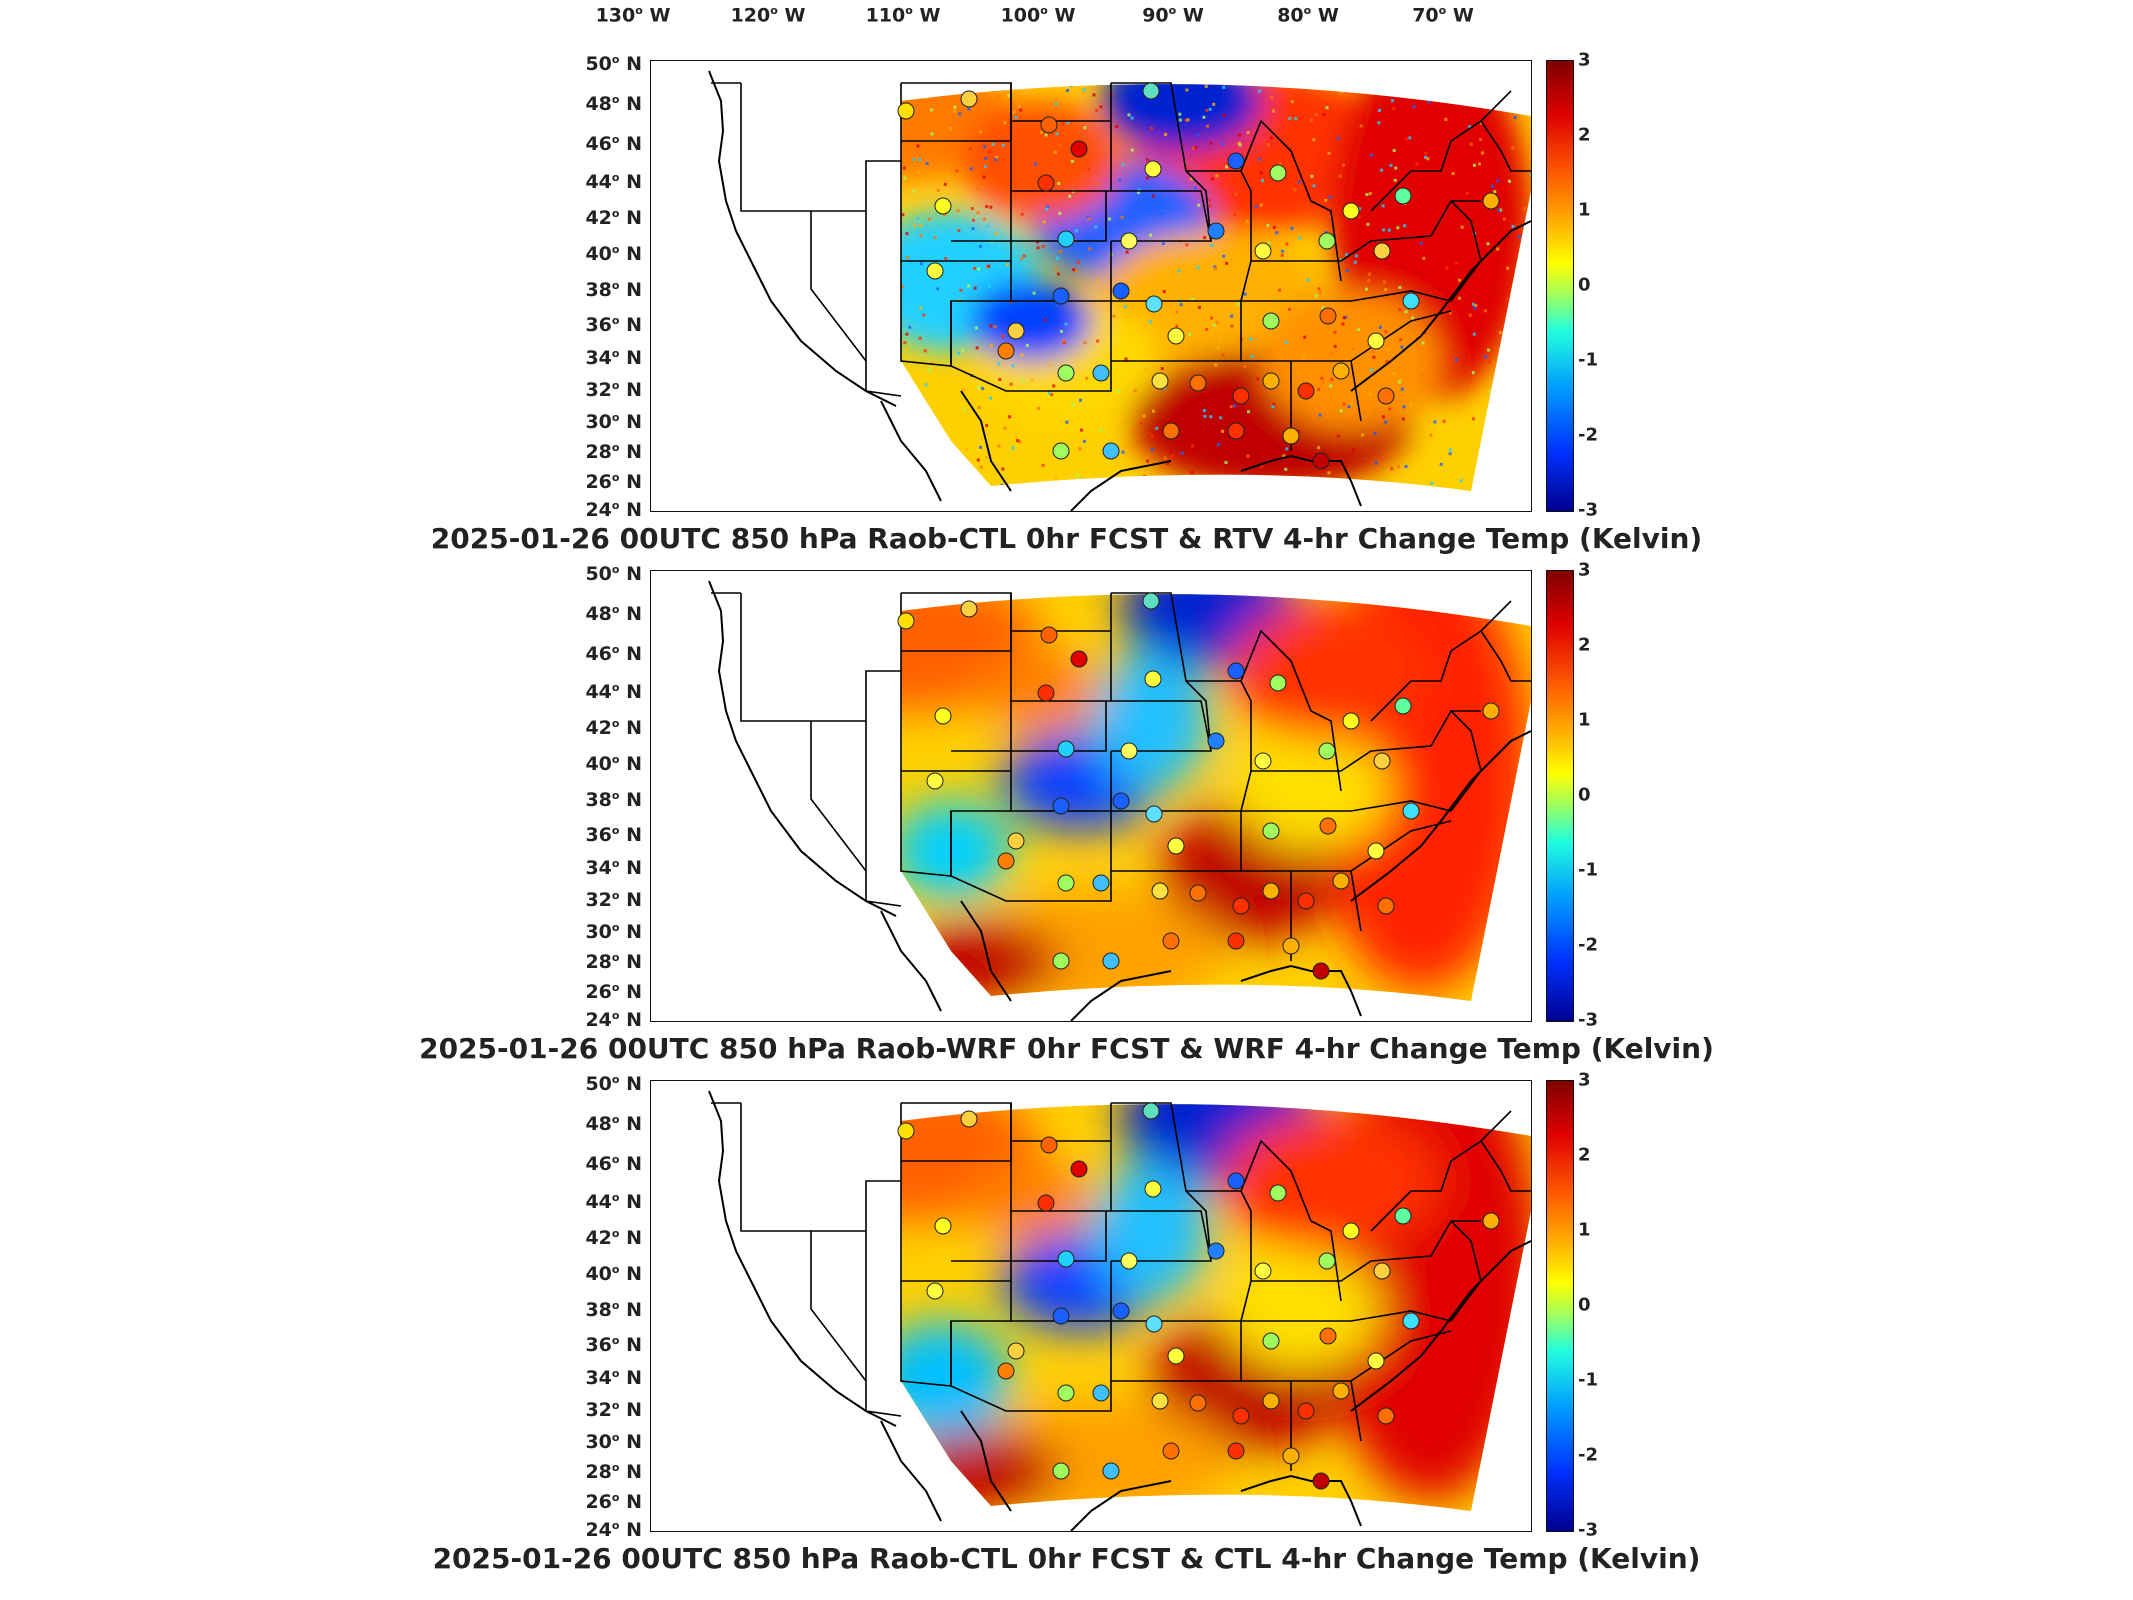  I want to click on data-region, so click(1331, 1181).